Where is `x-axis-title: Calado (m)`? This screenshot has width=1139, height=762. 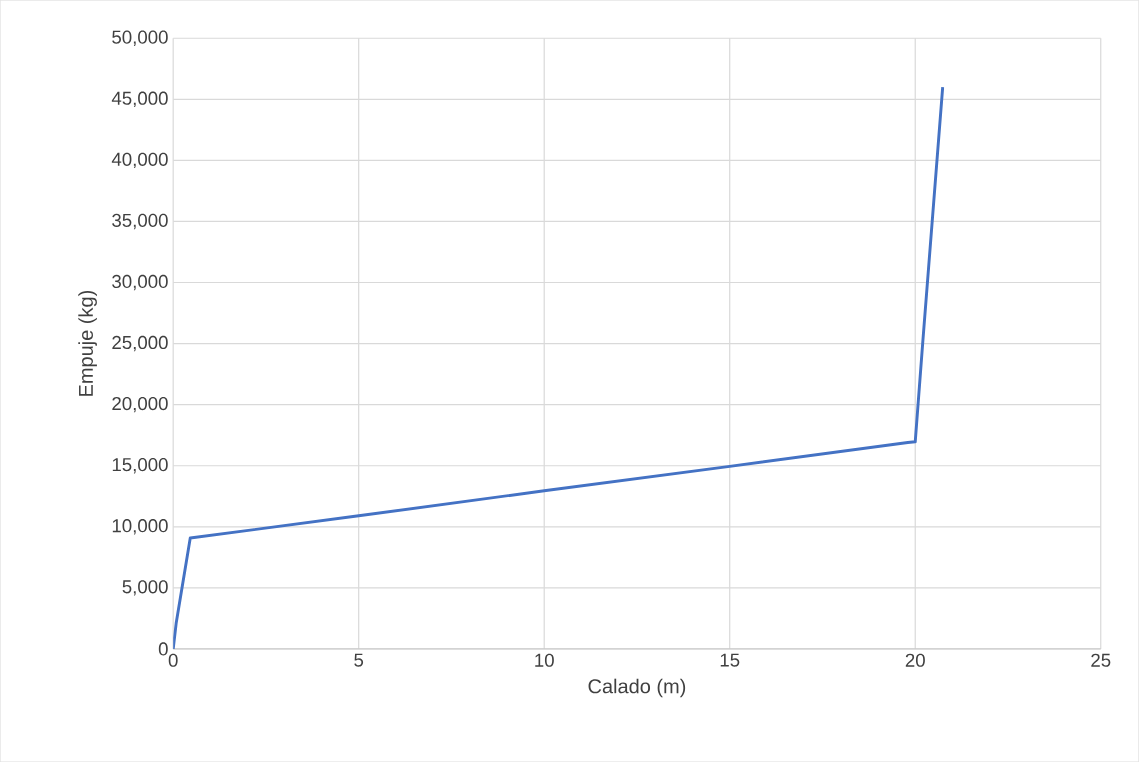
x-axis-title: Calado (m) is located at coordinates (637, 688).